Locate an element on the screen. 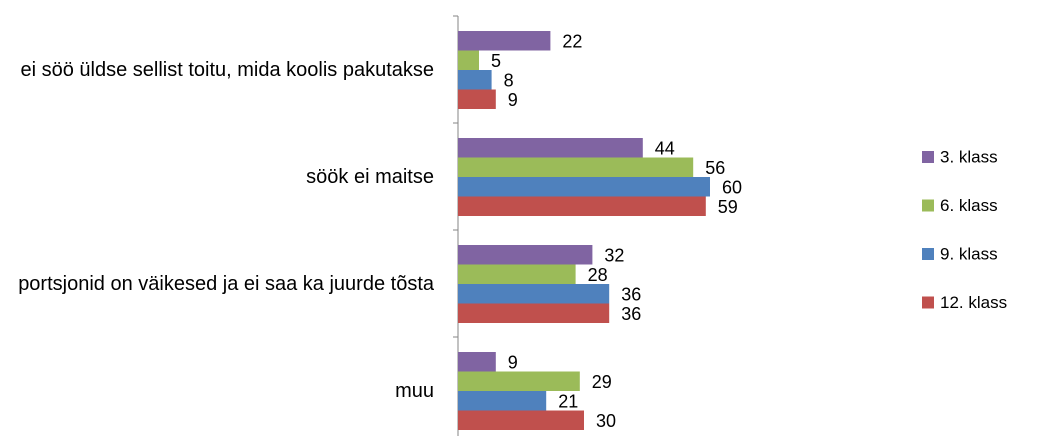 The image size is (1037, 436). value-label: 44 is located at coordinates (665, 149).